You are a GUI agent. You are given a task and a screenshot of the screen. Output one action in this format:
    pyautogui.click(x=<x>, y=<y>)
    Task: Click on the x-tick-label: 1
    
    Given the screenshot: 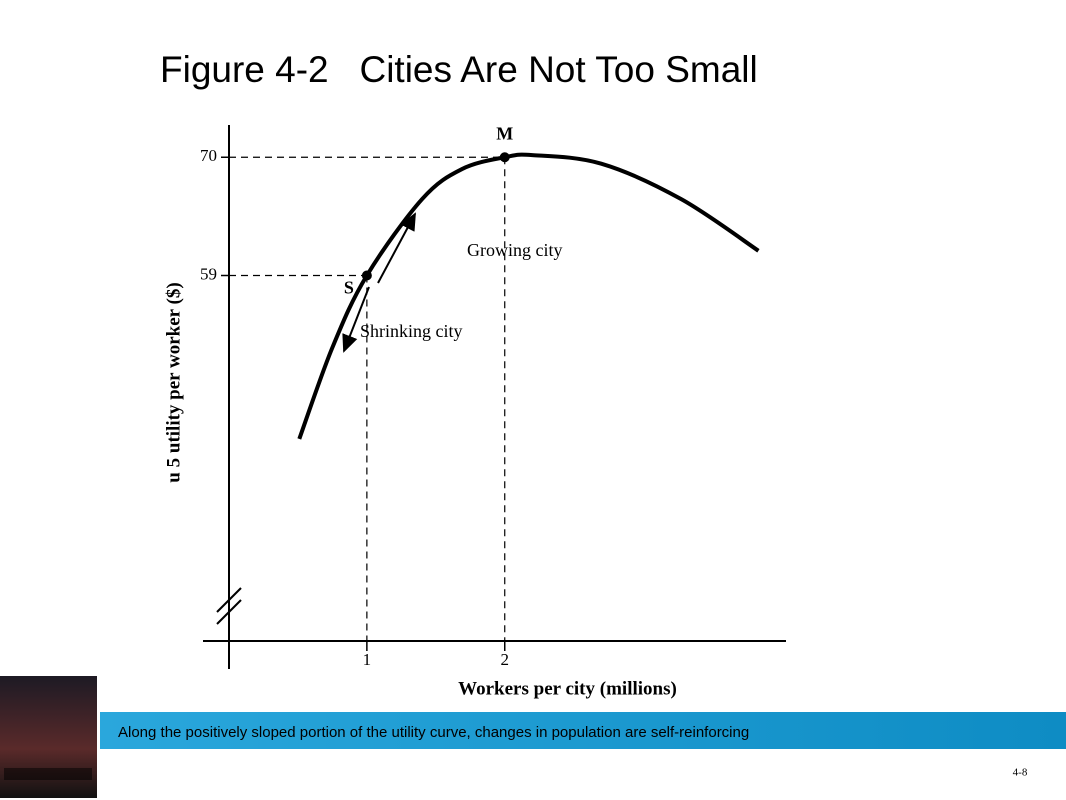 What is the action you would take?
    pyautogui.click(x=367, y=659)
    